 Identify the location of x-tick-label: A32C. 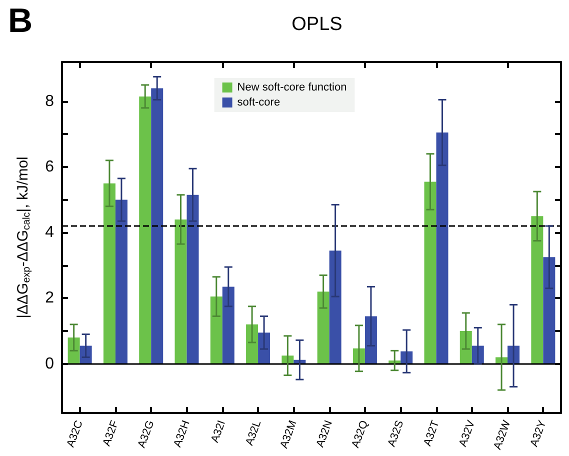
(75, 433).